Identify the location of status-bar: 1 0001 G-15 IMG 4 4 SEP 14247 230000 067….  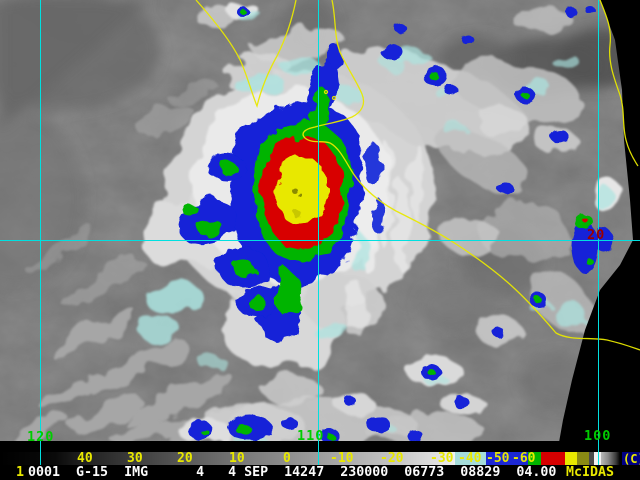
(320, 472).